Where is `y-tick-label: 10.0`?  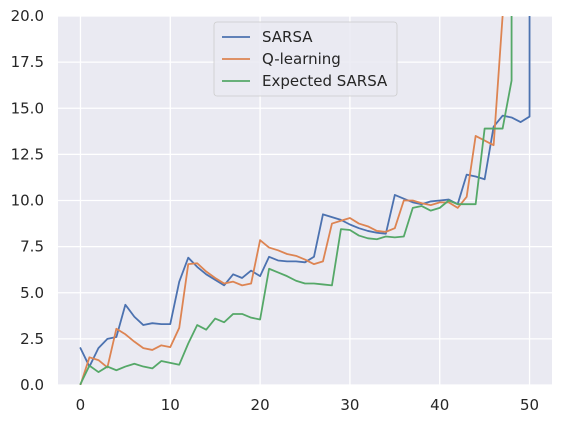
y-tick-label: 10.0 is located at coordinates (27, 201).